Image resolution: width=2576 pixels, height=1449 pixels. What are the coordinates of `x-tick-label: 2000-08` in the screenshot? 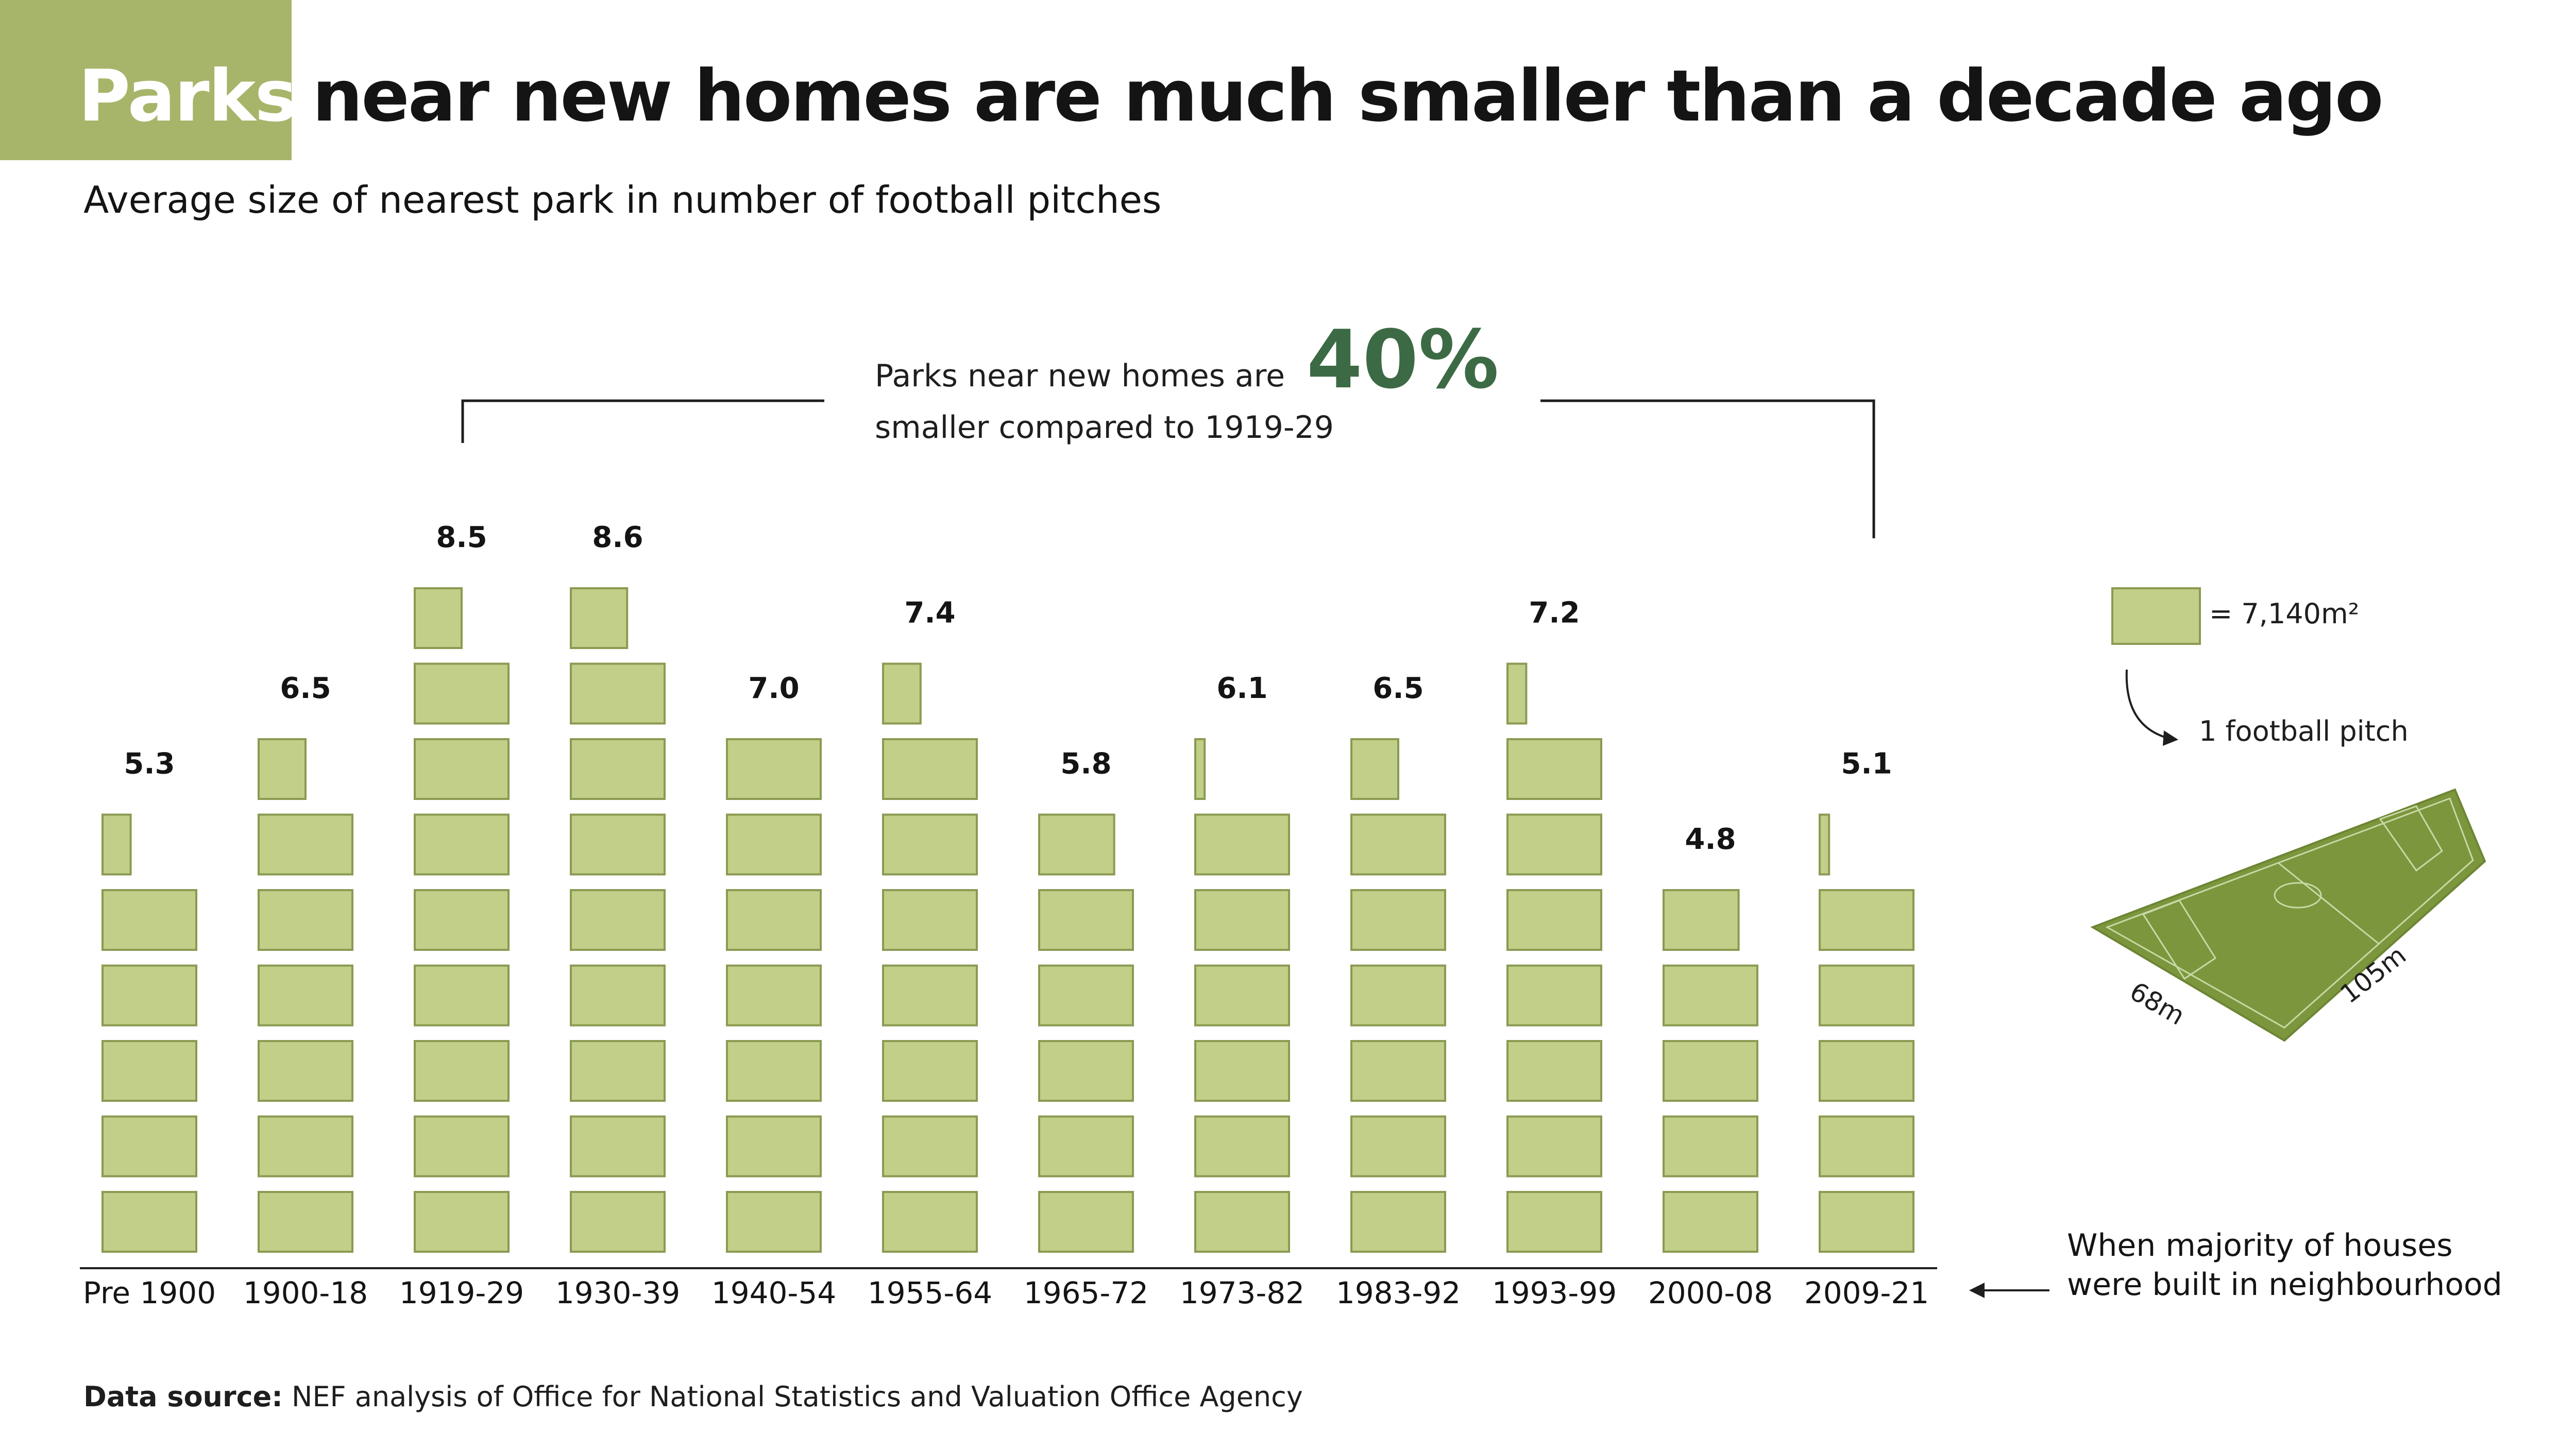 It's located at (1710, 1293).